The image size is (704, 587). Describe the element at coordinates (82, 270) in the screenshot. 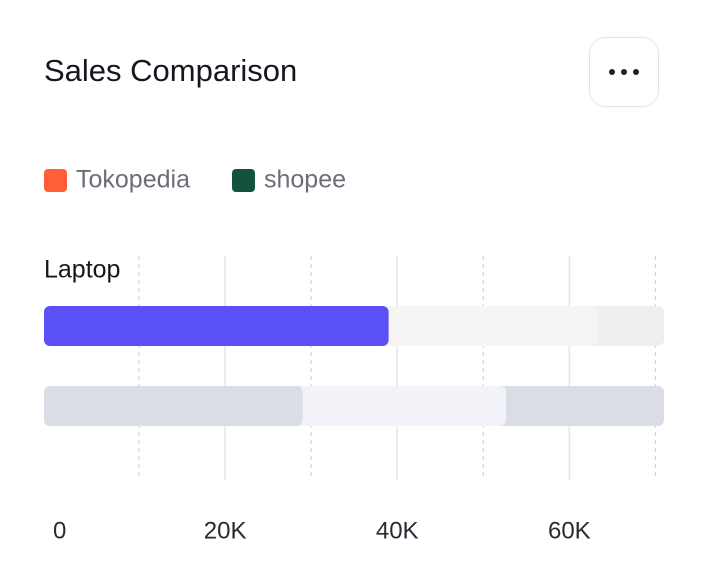

I see `category-label: Laptop` at that location.